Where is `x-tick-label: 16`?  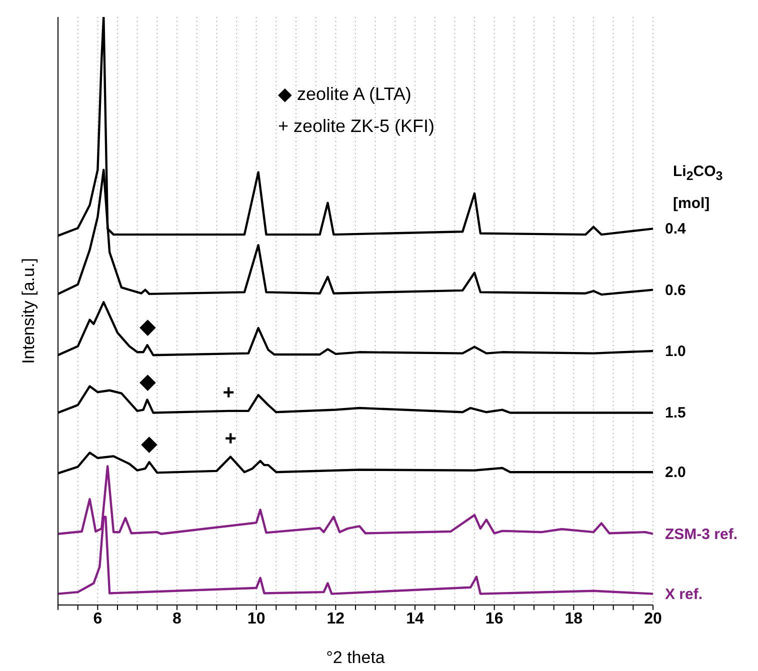 x-tick-label: 16 is located at coordinates (494, 619).